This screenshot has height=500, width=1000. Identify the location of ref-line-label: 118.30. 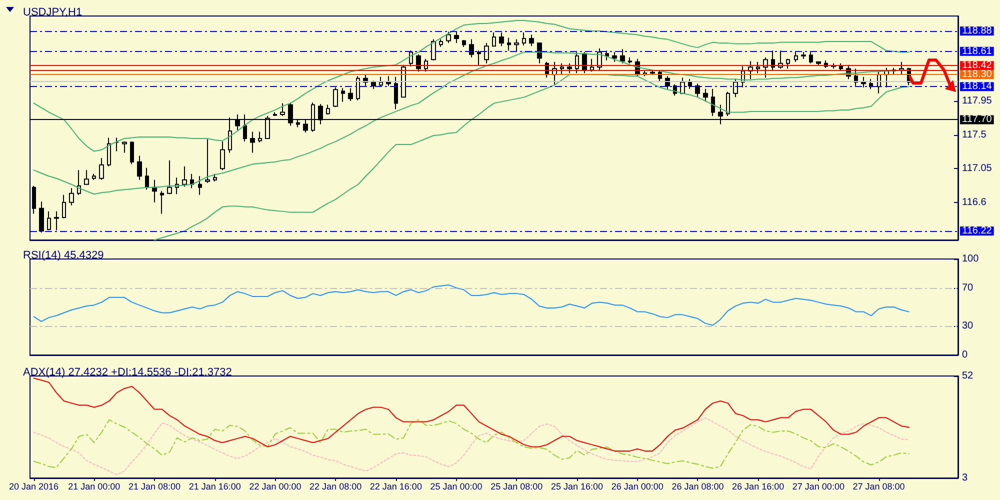
(977, 74).